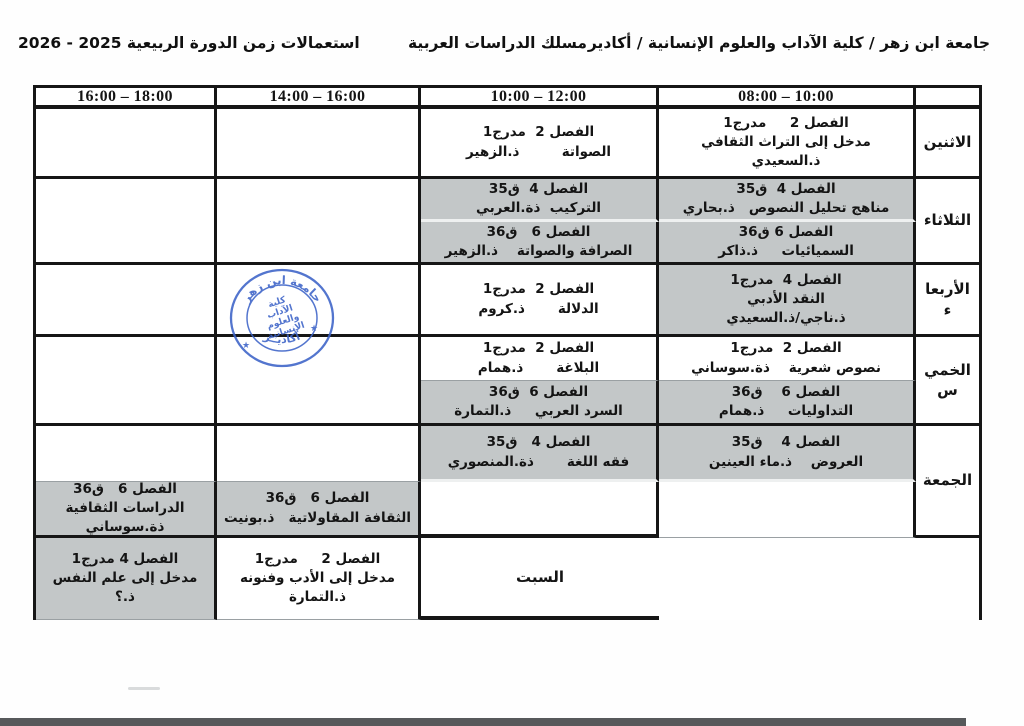 The image size is (1024, 726). I want to click on schedule-cell-tuesday-10-08-a: الفصل 4 ق35 مناهج تحليل النصوص ذ.بحاري, so click(787, 200).